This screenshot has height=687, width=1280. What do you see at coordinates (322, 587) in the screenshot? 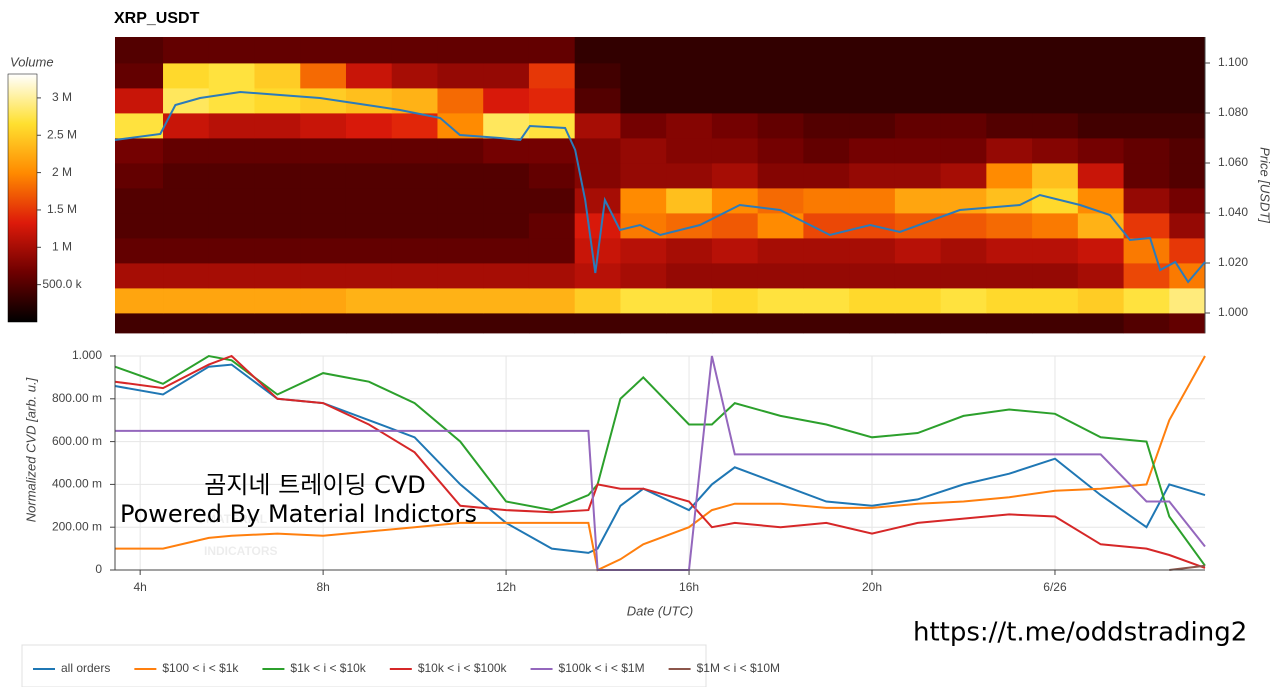
I see `x-tick-label: 8h` at bounding box center [322, 587].